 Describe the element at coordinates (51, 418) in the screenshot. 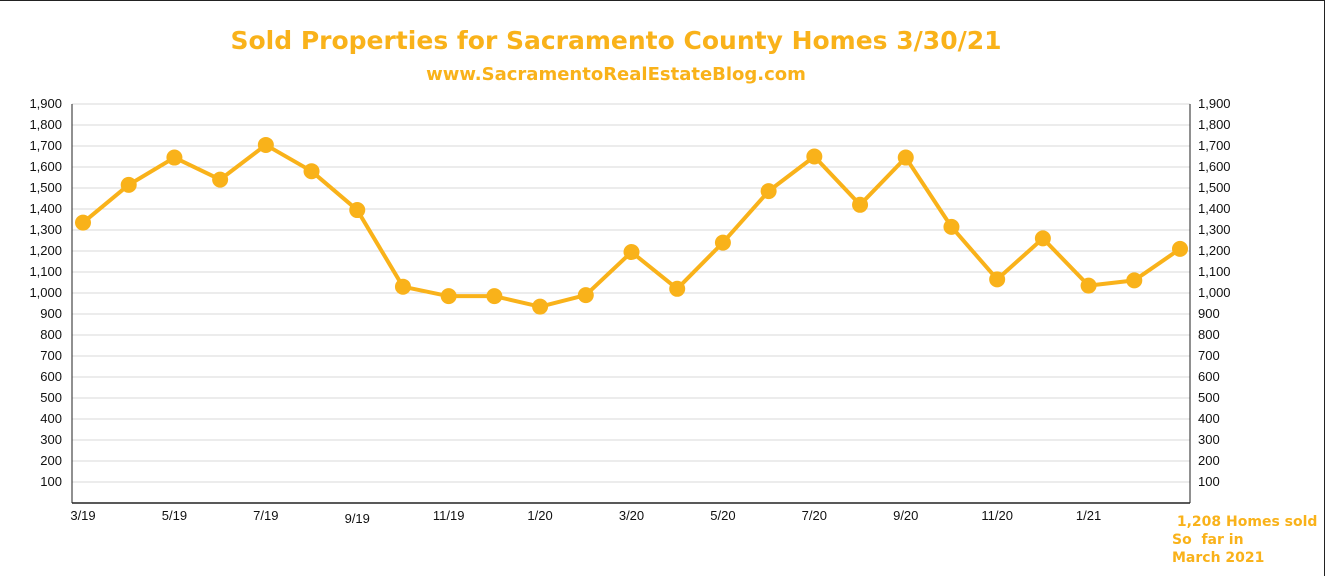

I see `y-tick-label-left: 400` at that location.